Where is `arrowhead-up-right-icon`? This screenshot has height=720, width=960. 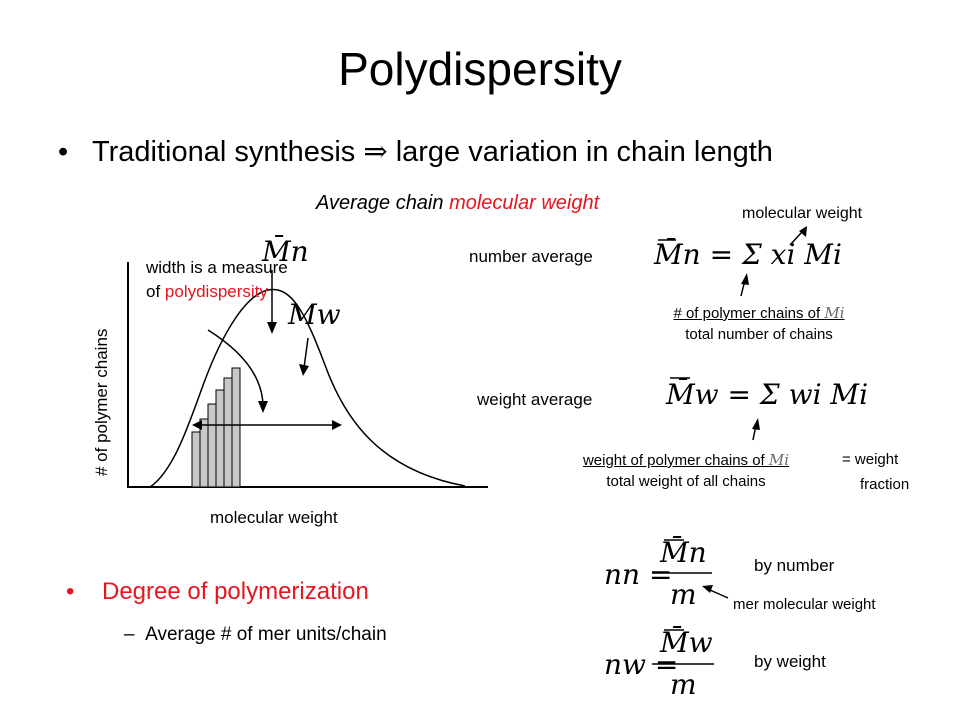
arrowhead-up-right-icon is located at coordinates (803, 231).